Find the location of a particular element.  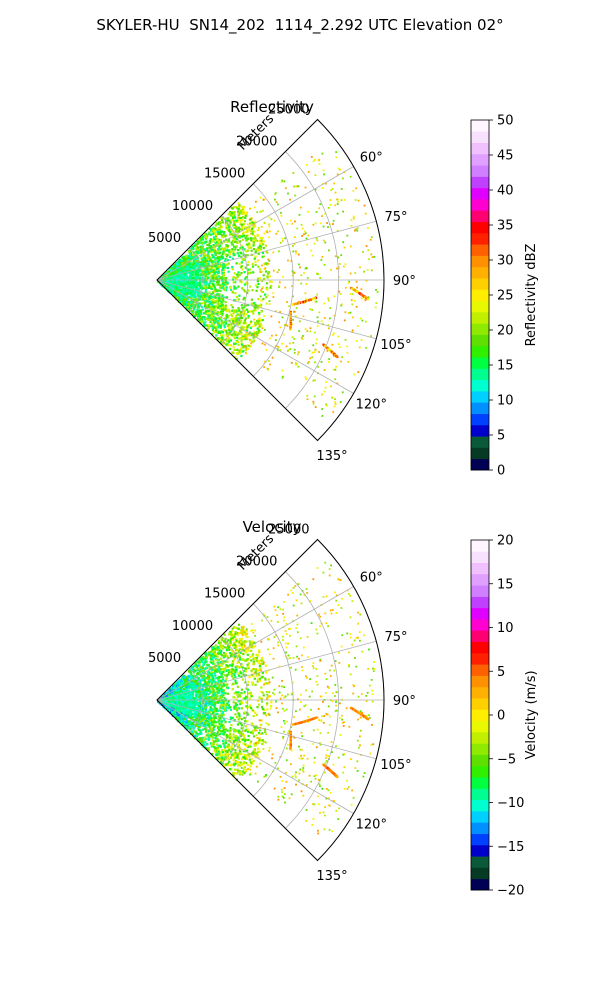

theta-tick-label: 90° is located at coordinates (404, 281).